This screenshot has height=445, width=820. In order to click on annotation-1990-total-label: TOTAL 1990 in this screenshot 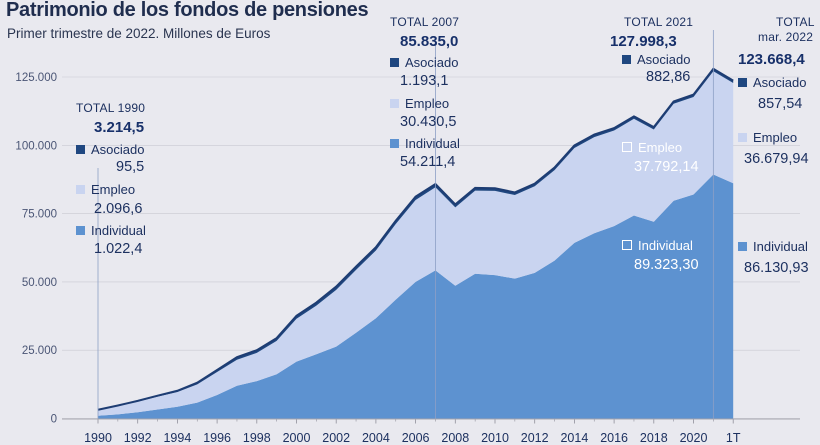, I will do `click(111, 108)`.